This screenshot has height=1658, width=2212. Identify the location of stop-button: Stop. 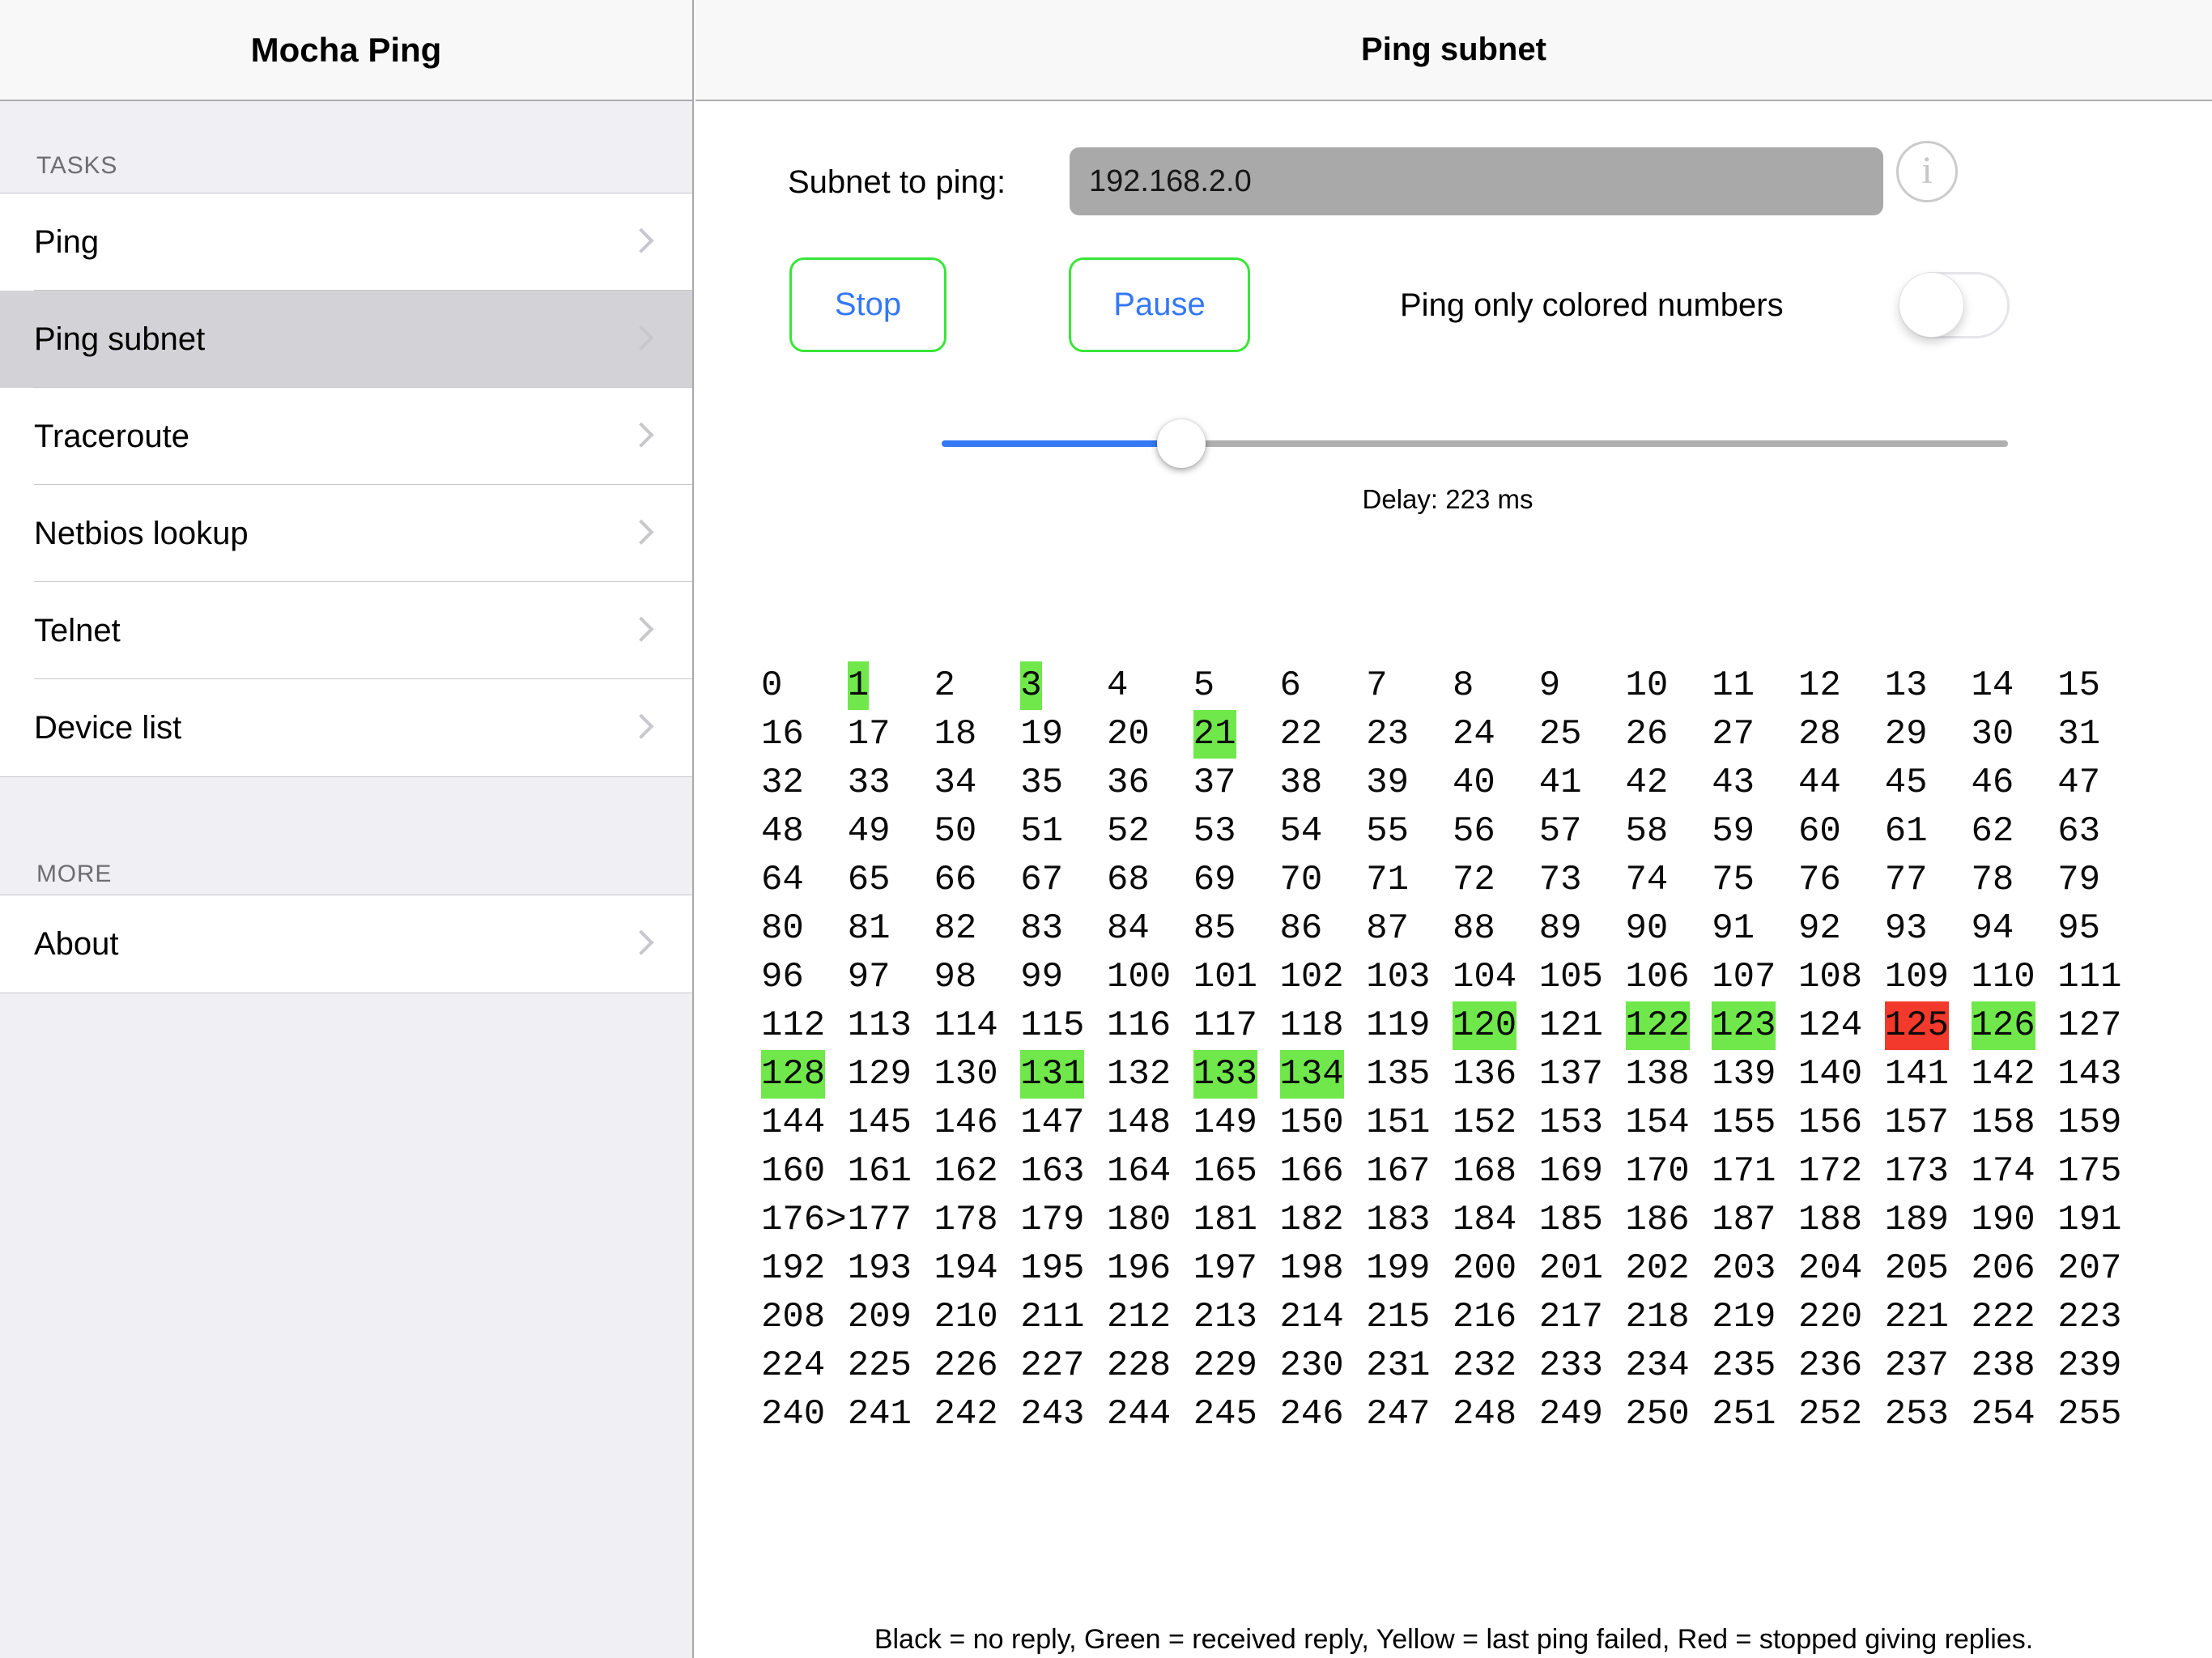
(868, 304).